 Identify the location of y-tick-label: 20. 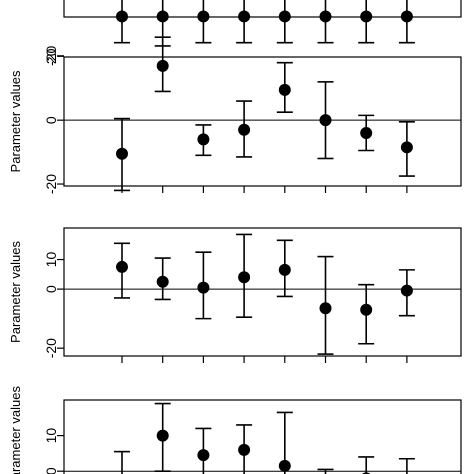
(51, 56).